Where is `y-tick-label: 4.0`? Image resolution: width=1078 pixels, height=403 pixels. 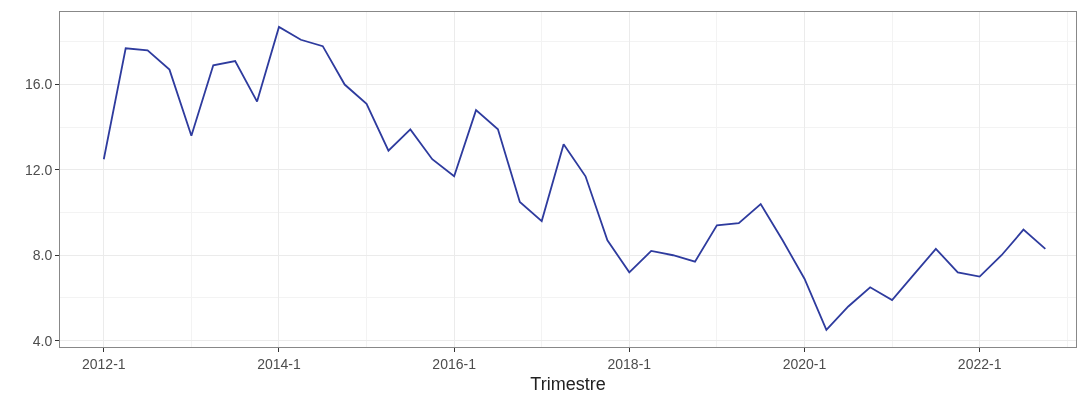
y-tick-label: 4.0 is located at coordinates (42, 340).